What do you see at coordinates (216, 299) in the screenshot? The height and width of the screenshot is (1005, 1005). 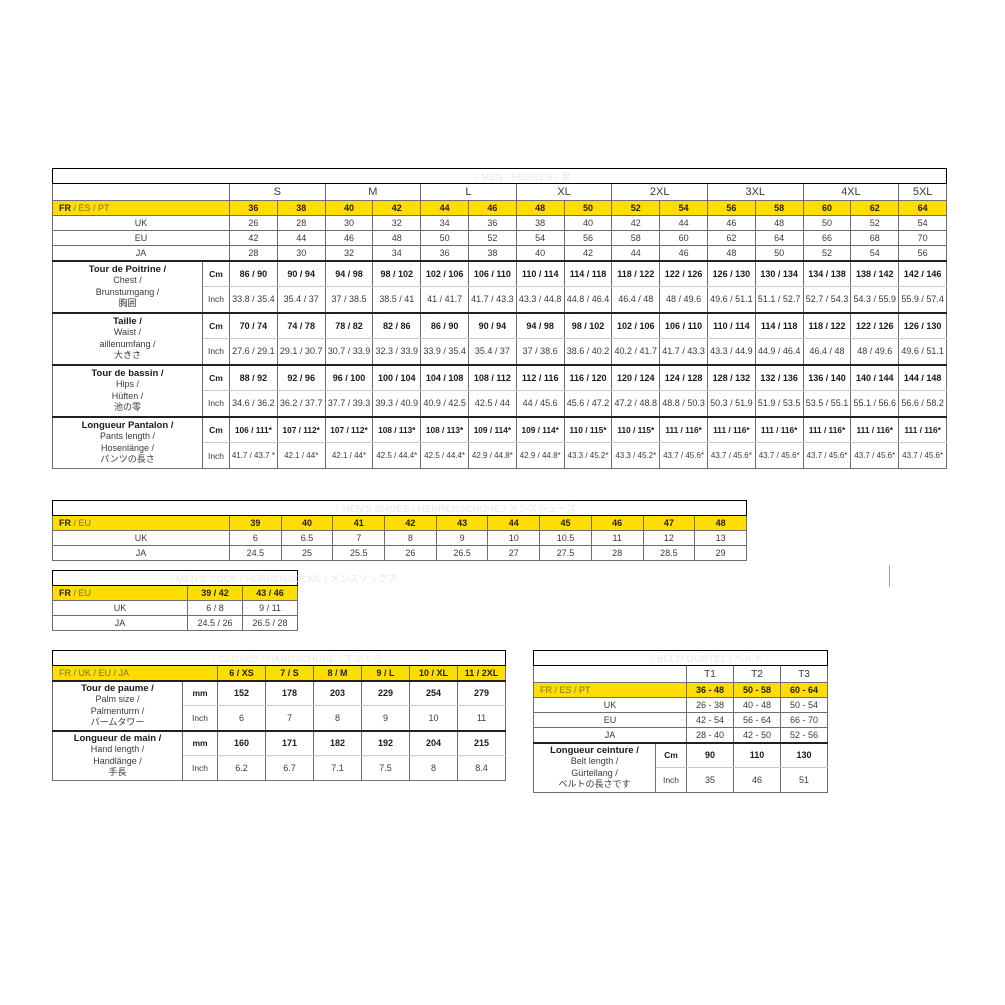 I see `men-meas-chest-unit-inch: Inch` at bounding box center [216, 299].